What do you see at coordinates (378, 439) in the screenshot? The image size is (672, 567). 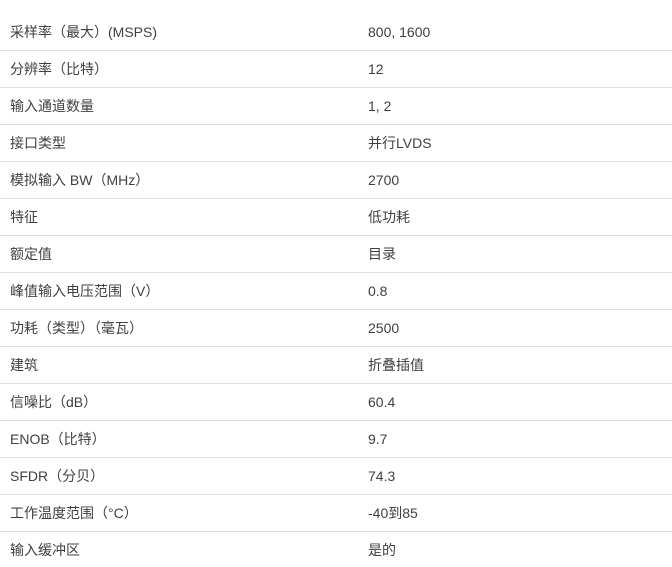 I see `spec-parameter-value: 9.7` at bounding box center [378, 439].